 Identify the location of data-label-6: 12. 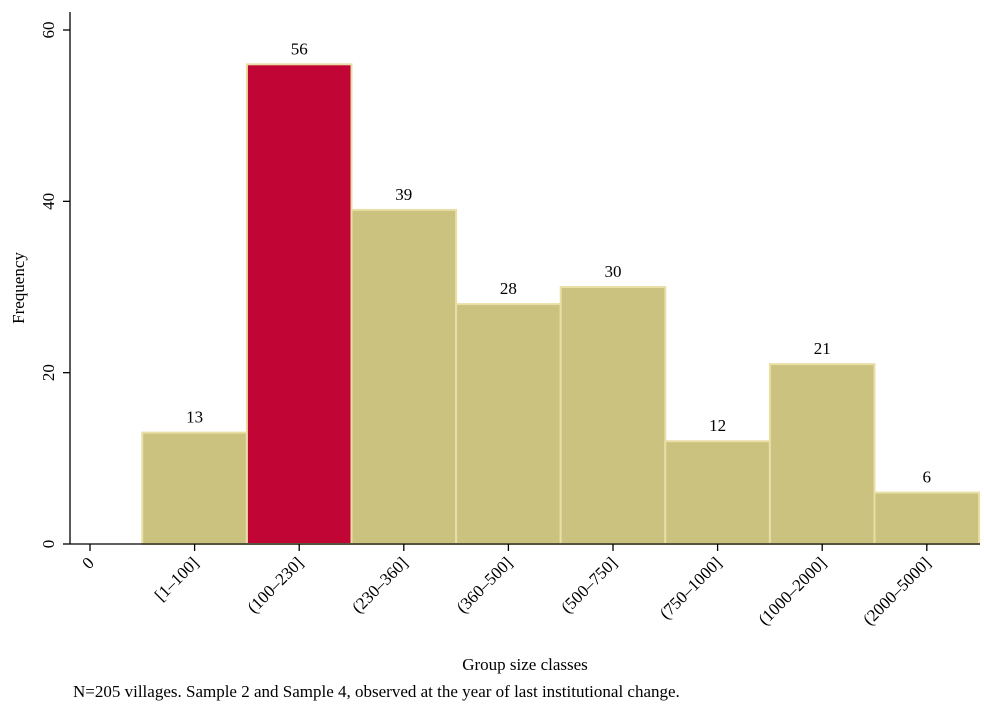
(717, 425).